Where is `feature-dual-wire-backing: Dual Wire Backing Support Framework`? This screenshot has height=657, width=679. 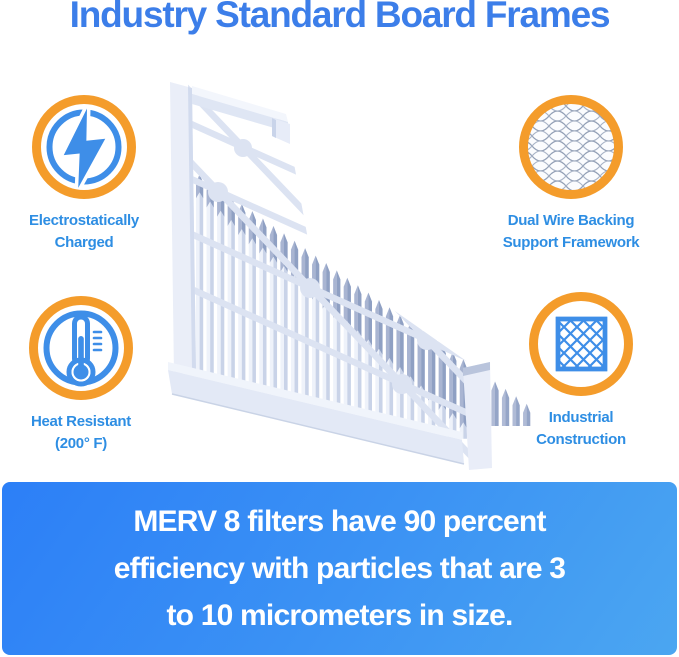
feature-dual-wire-backing: Dual Wire Backing Support Framework is located at coordinates (571, 172).